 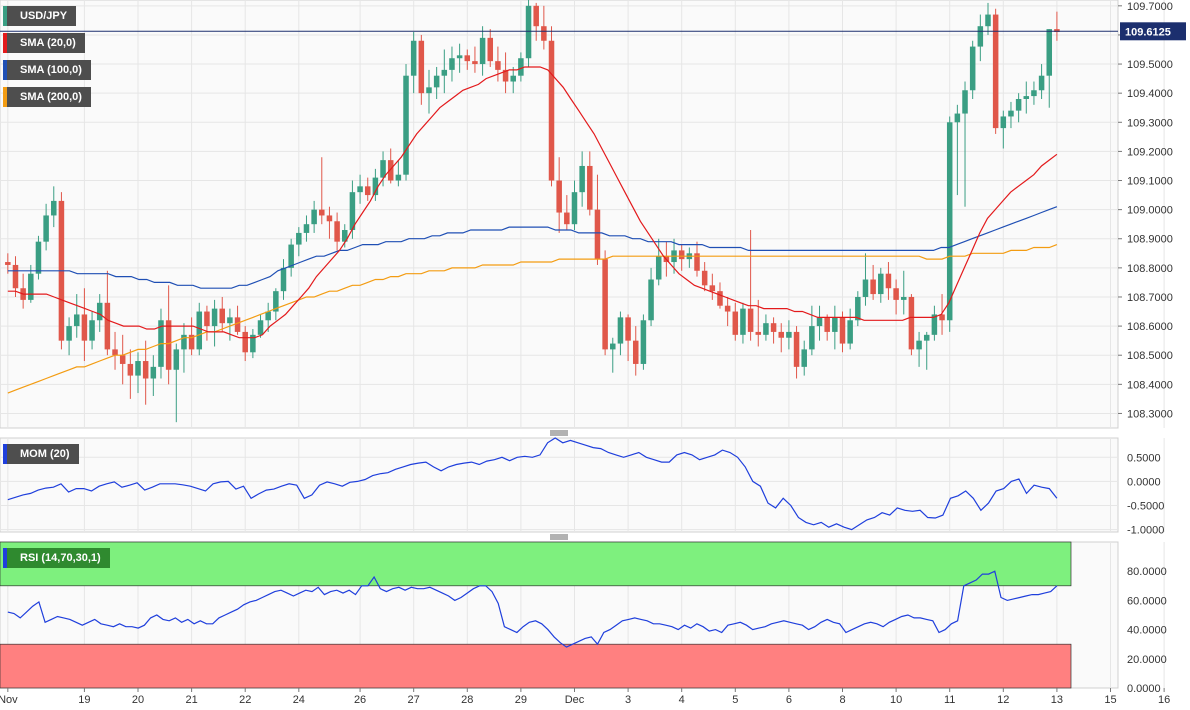 What do you see at coordinates (1144, 482) in the screenshot?
I see `mom-axis-label: 0.0000` at bounding box center [1144, 482].